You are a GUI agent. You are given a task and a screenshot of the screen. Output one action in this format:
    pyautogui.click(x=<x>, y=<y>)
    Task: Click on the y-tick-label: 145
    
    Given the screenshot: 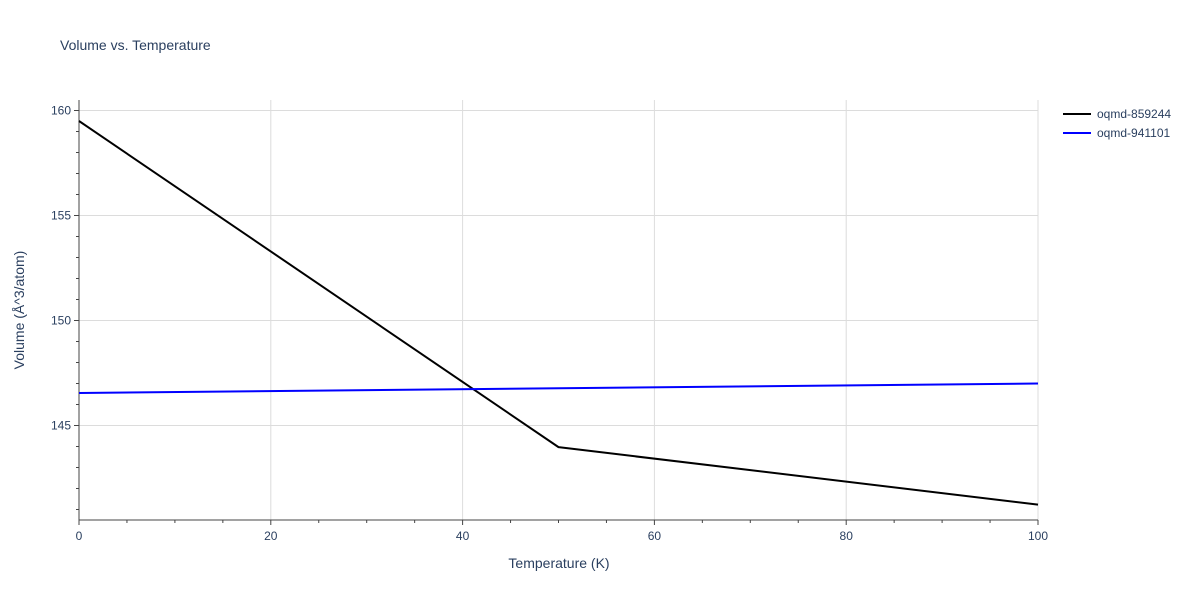 What is the action you would take?
    pyautogui.click(x=61, y=426)
    